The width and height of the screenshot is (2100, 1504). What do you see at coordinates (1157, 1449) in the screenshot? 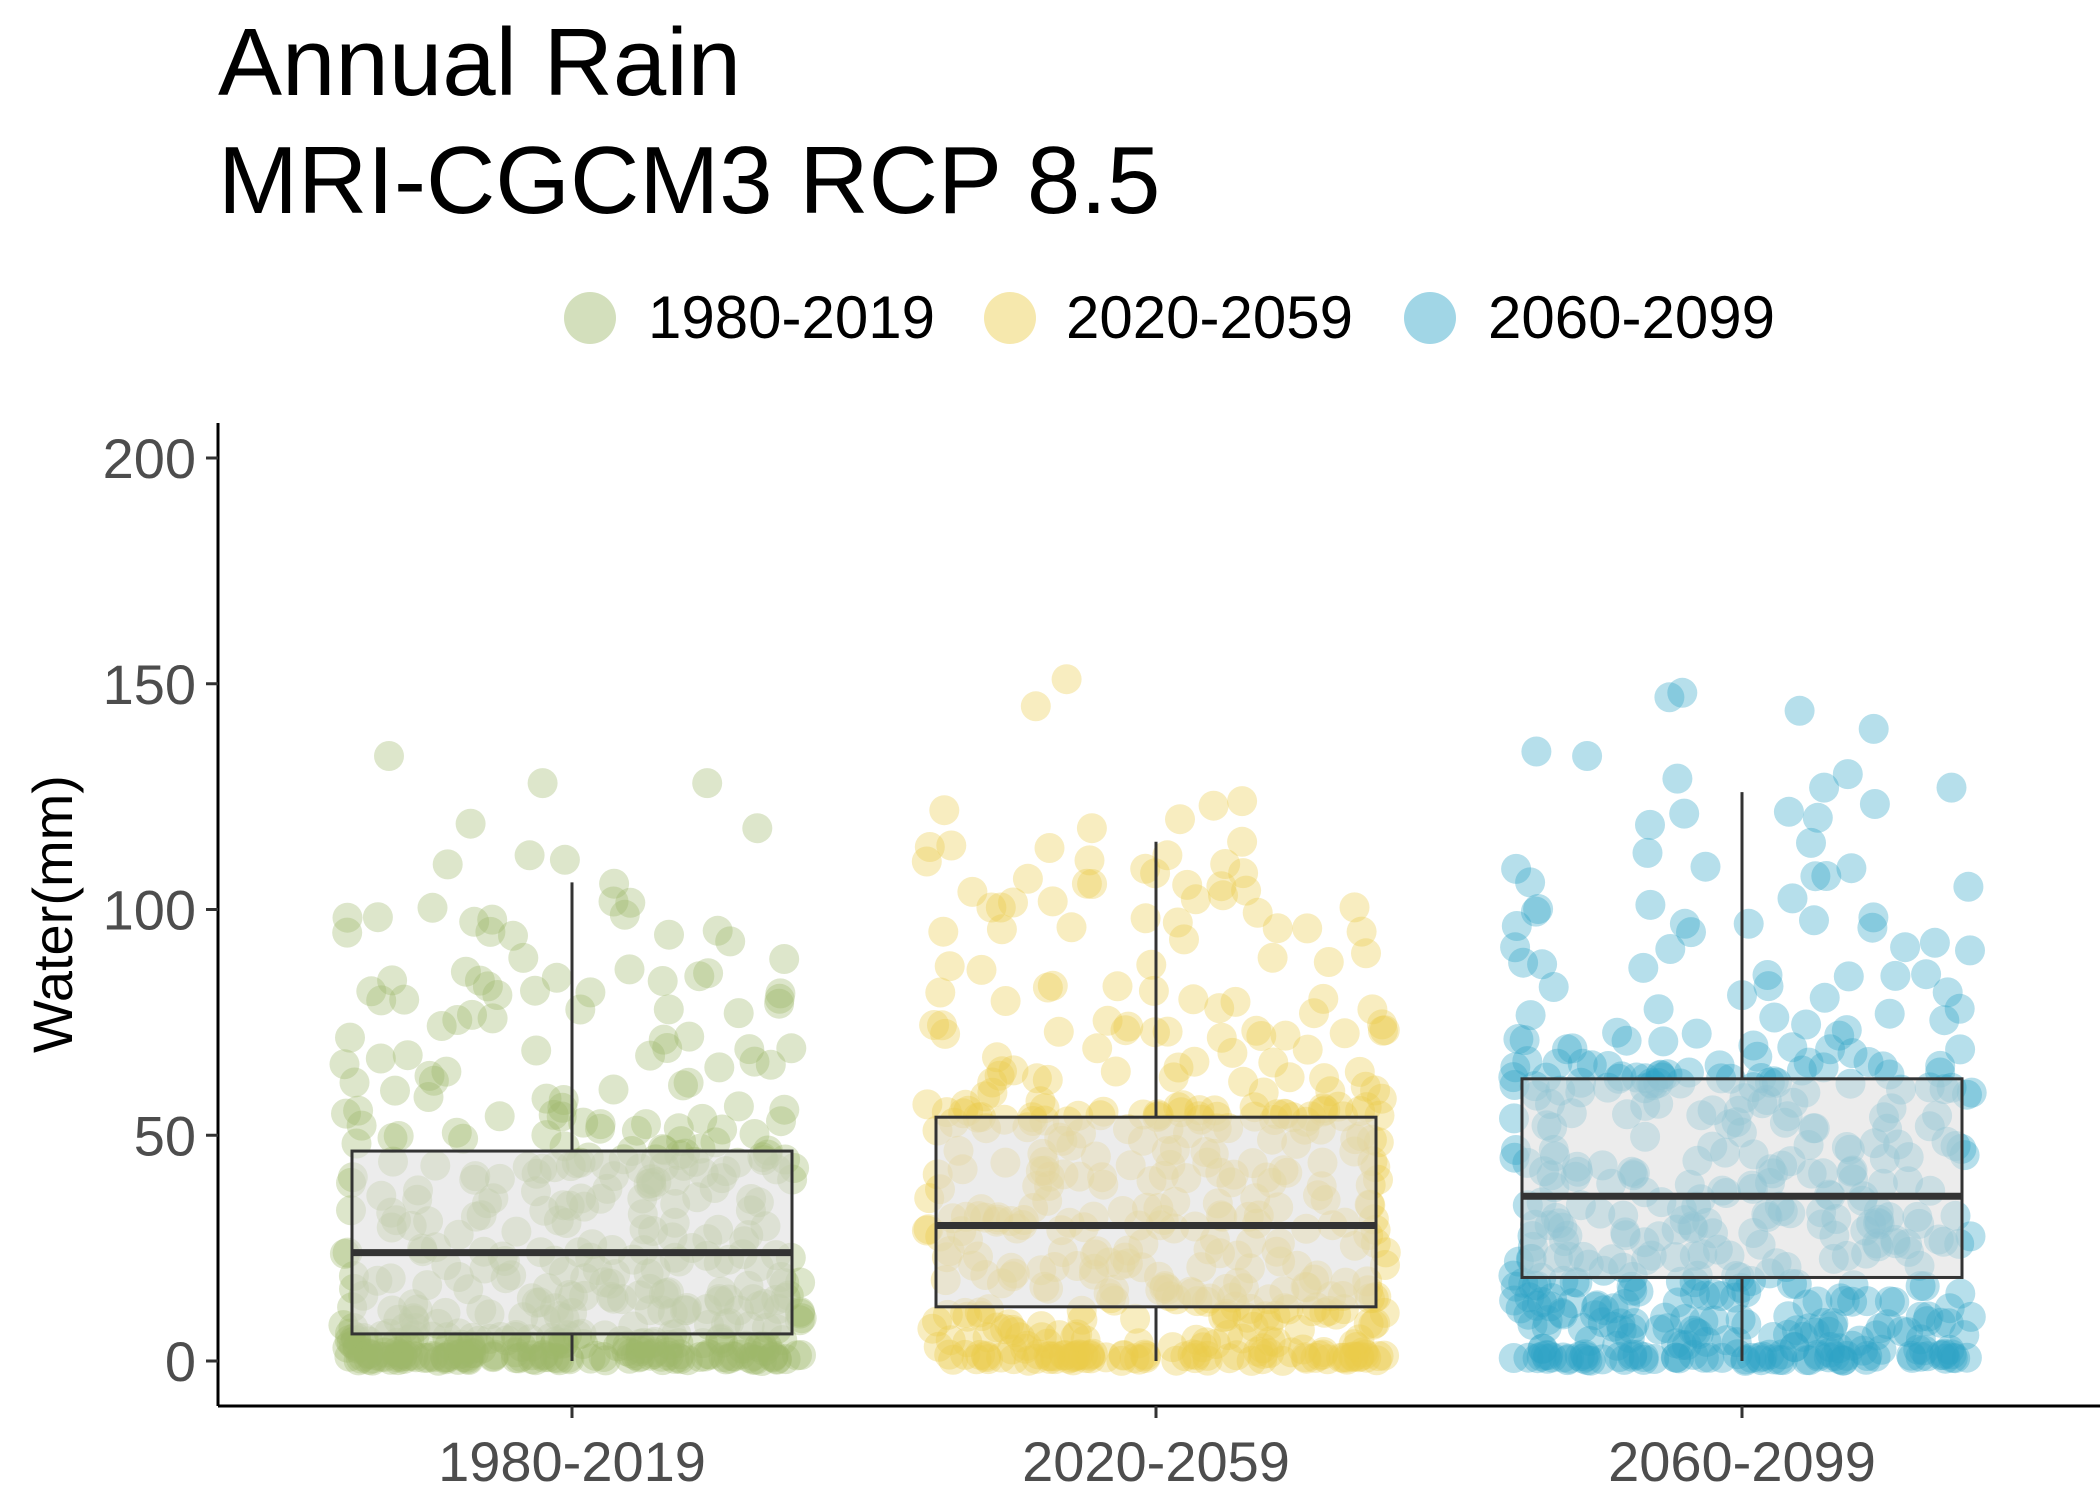
I see `x-ticks: 1980-2019 2020-2059 2060-2099` at bounding box center [1157, 1449].